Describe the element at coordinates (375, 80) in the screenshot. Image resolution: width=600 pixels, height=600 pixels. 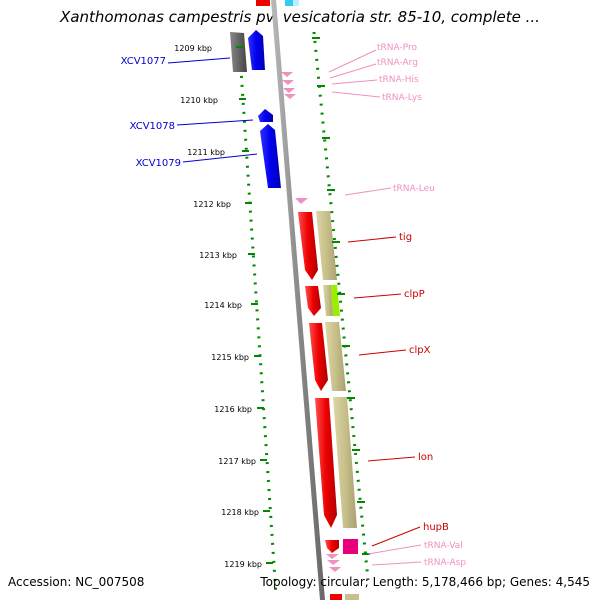
I see `label-trna-his: tRNA-His` at that location.